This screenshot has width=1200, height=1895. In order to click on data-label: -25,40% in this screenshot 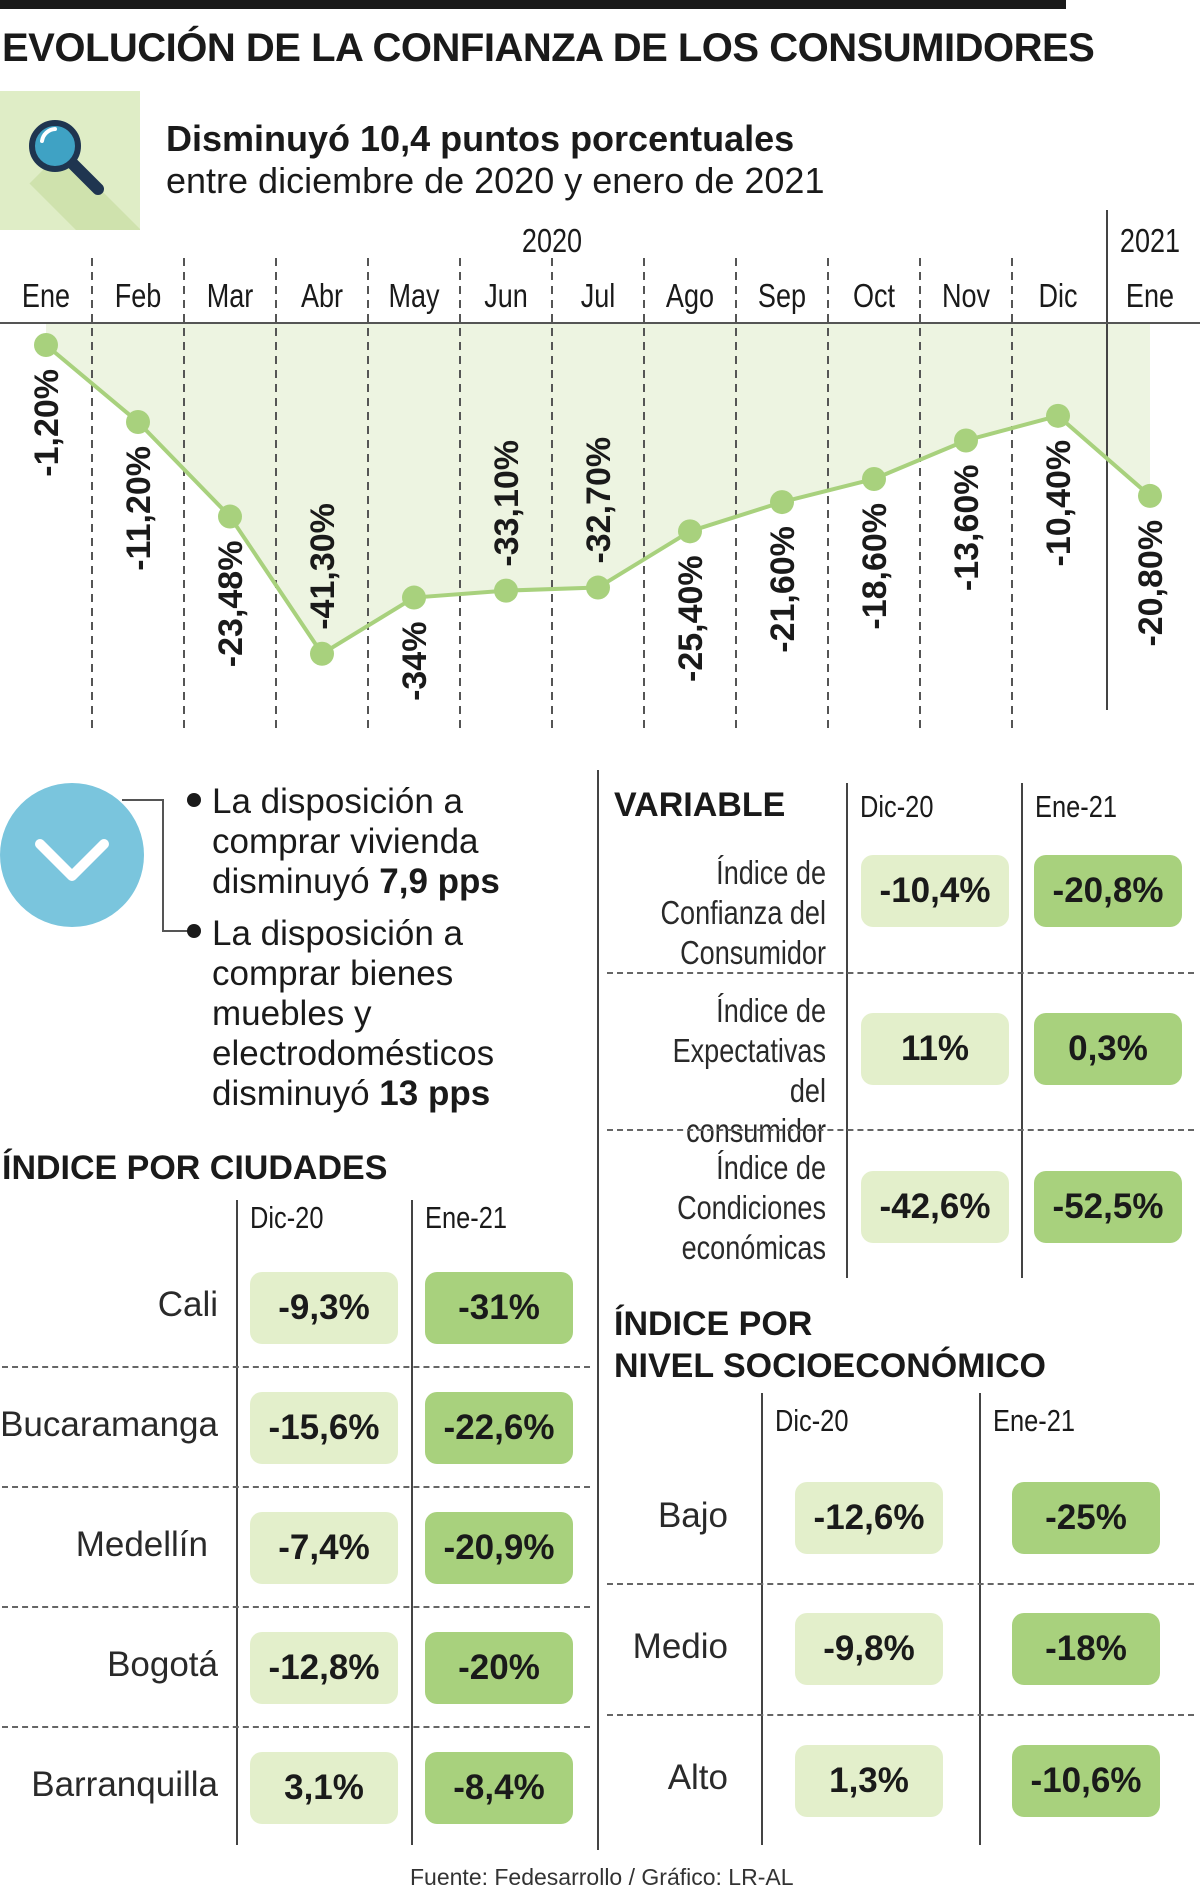, I will do `click(691, 618)`.